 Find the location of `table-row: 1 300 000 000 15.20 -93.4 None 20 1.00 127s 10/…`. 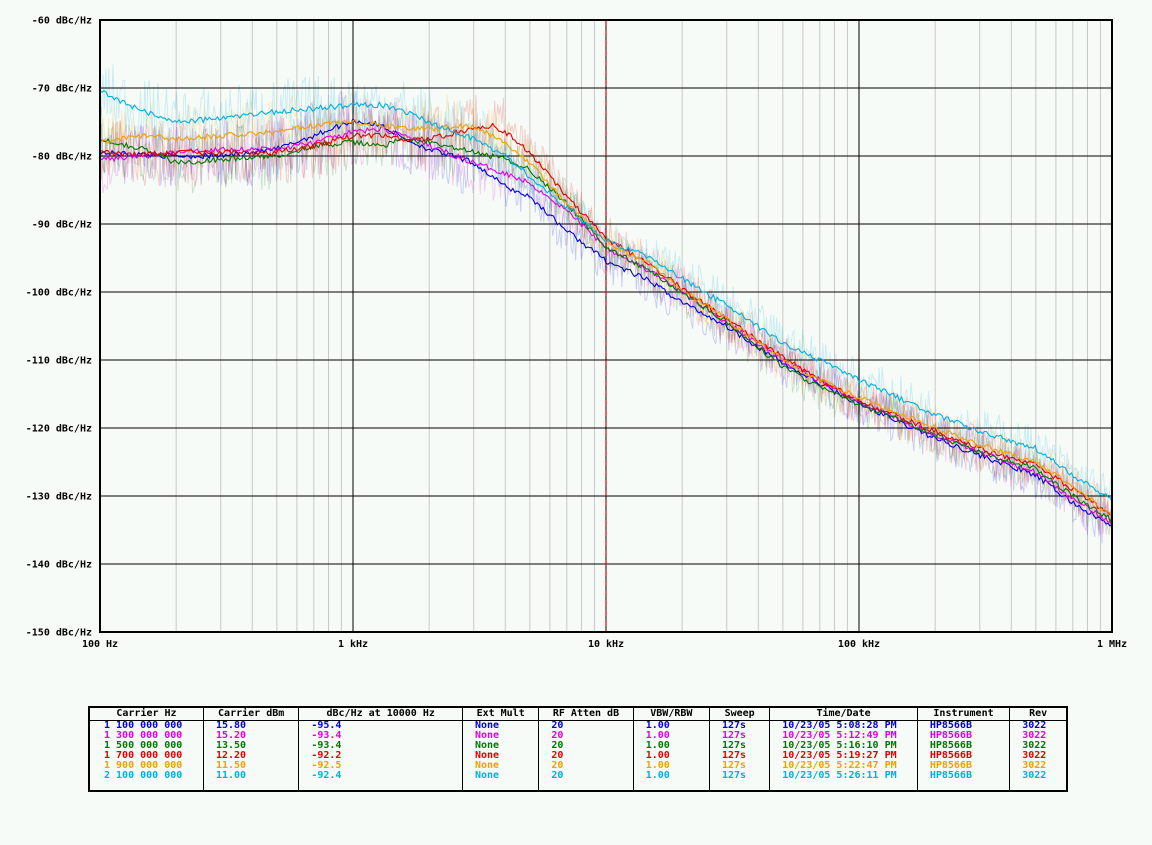

table-row: 1 300 000 000 15.20 -93.4 None 20 1.00 127s 10/… is located at coordinates (578, 736).